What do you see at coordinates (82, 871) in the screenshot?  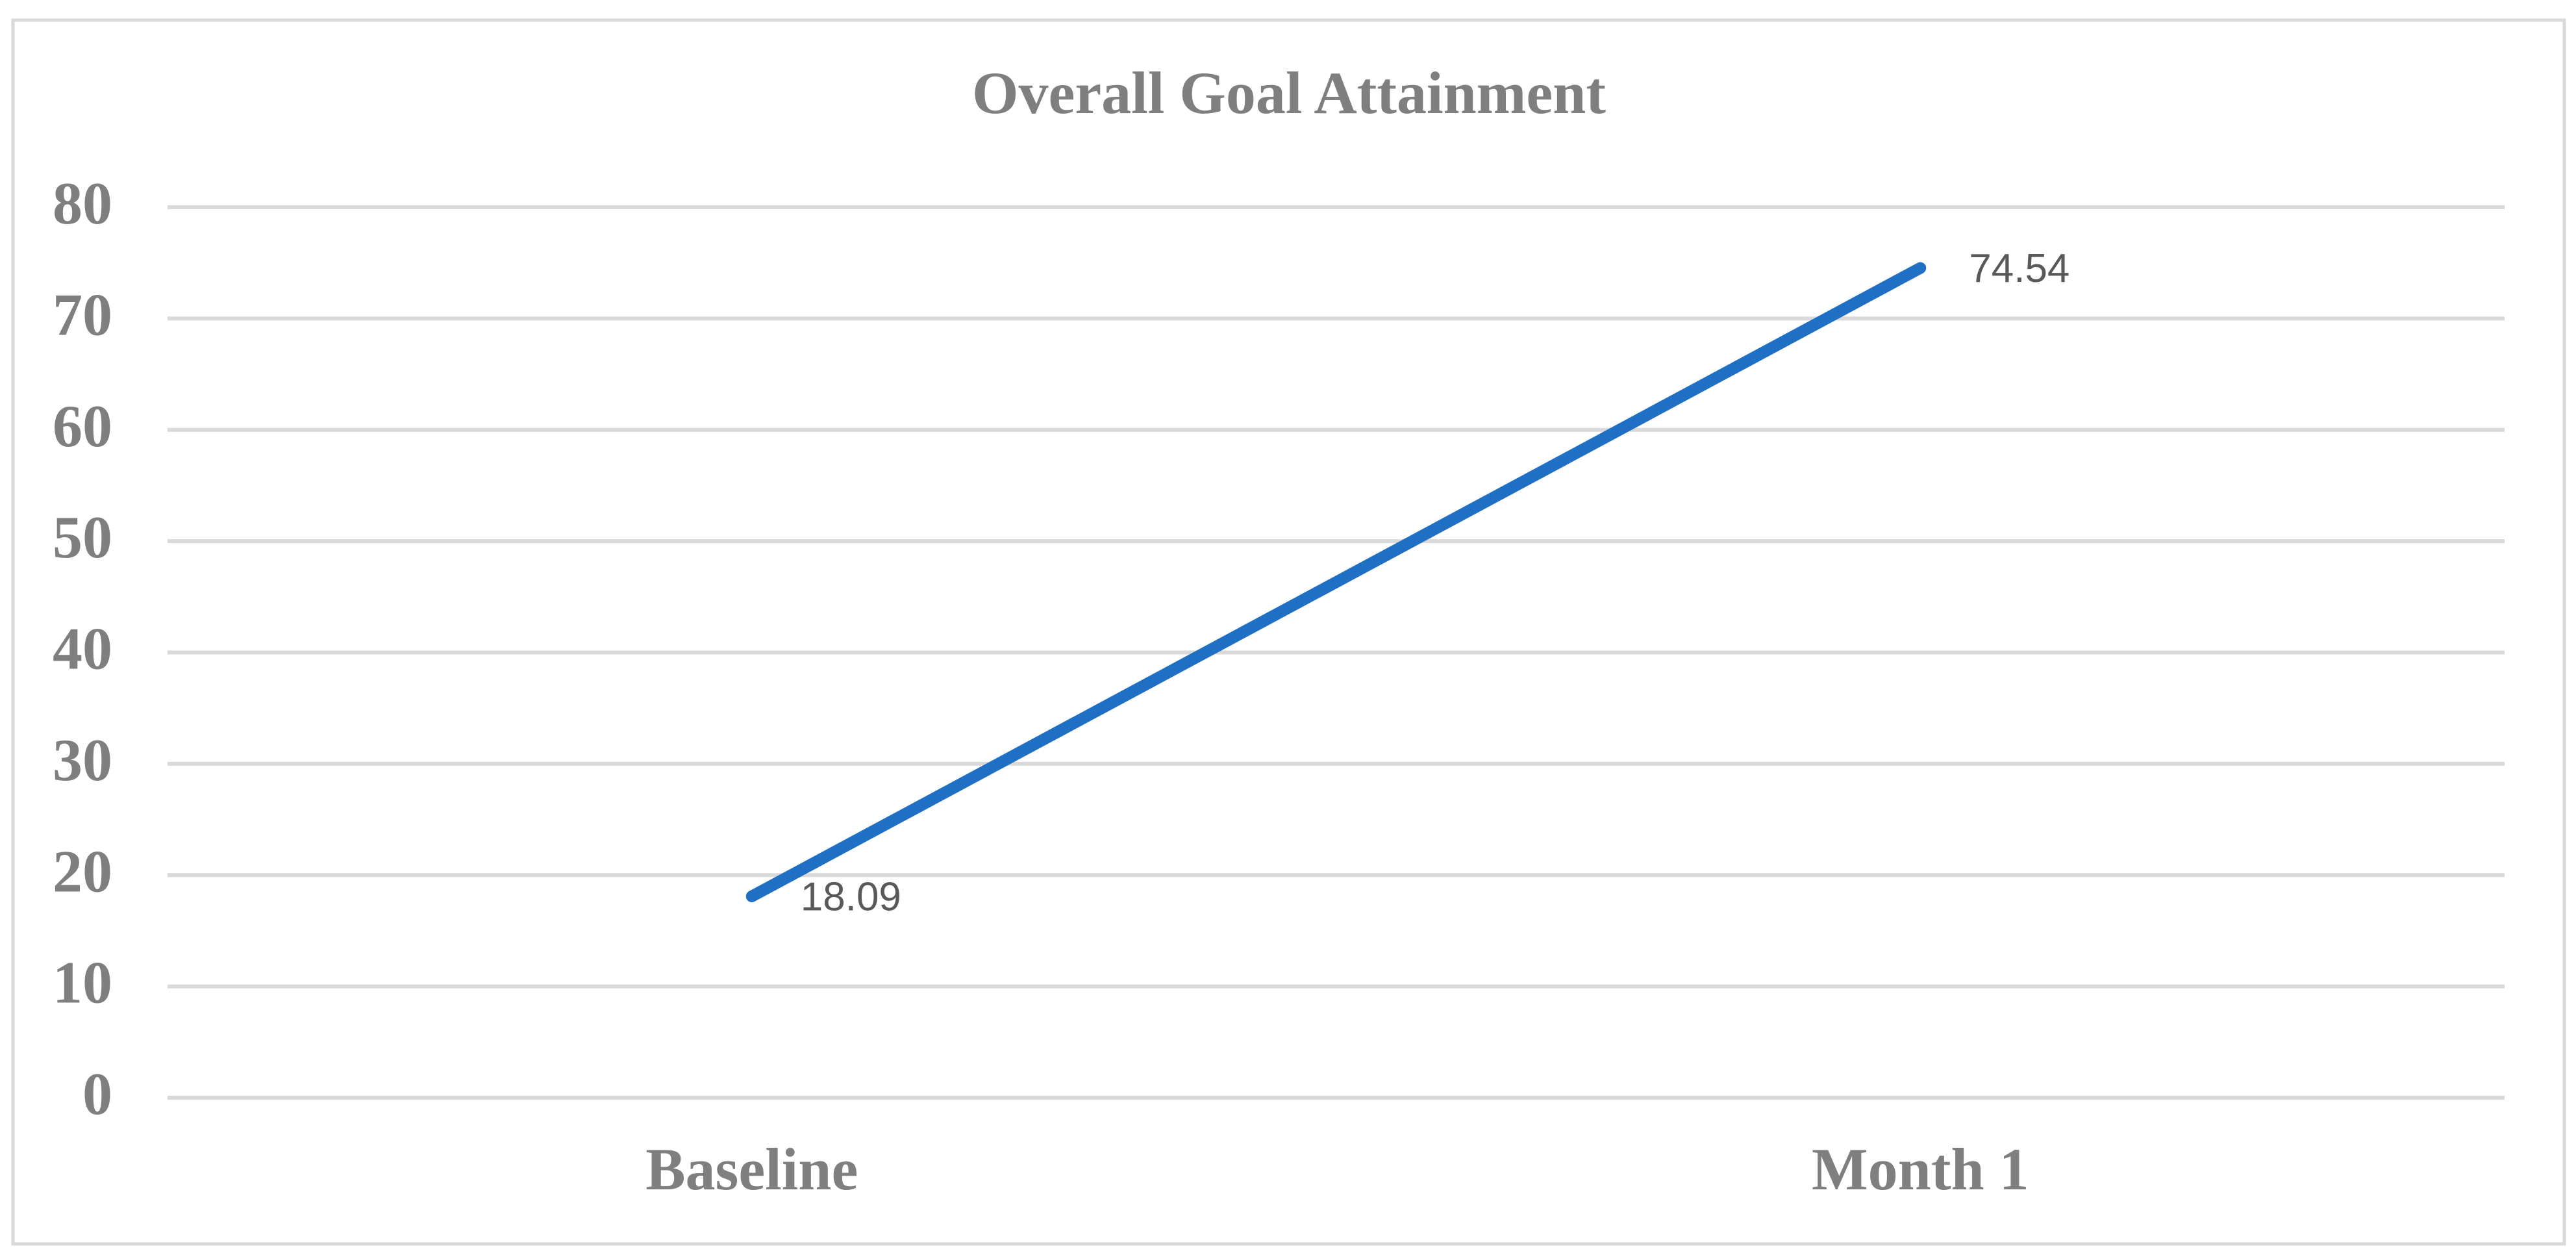 I see `y-tick-label: 20` at bounding box center [82, 871].